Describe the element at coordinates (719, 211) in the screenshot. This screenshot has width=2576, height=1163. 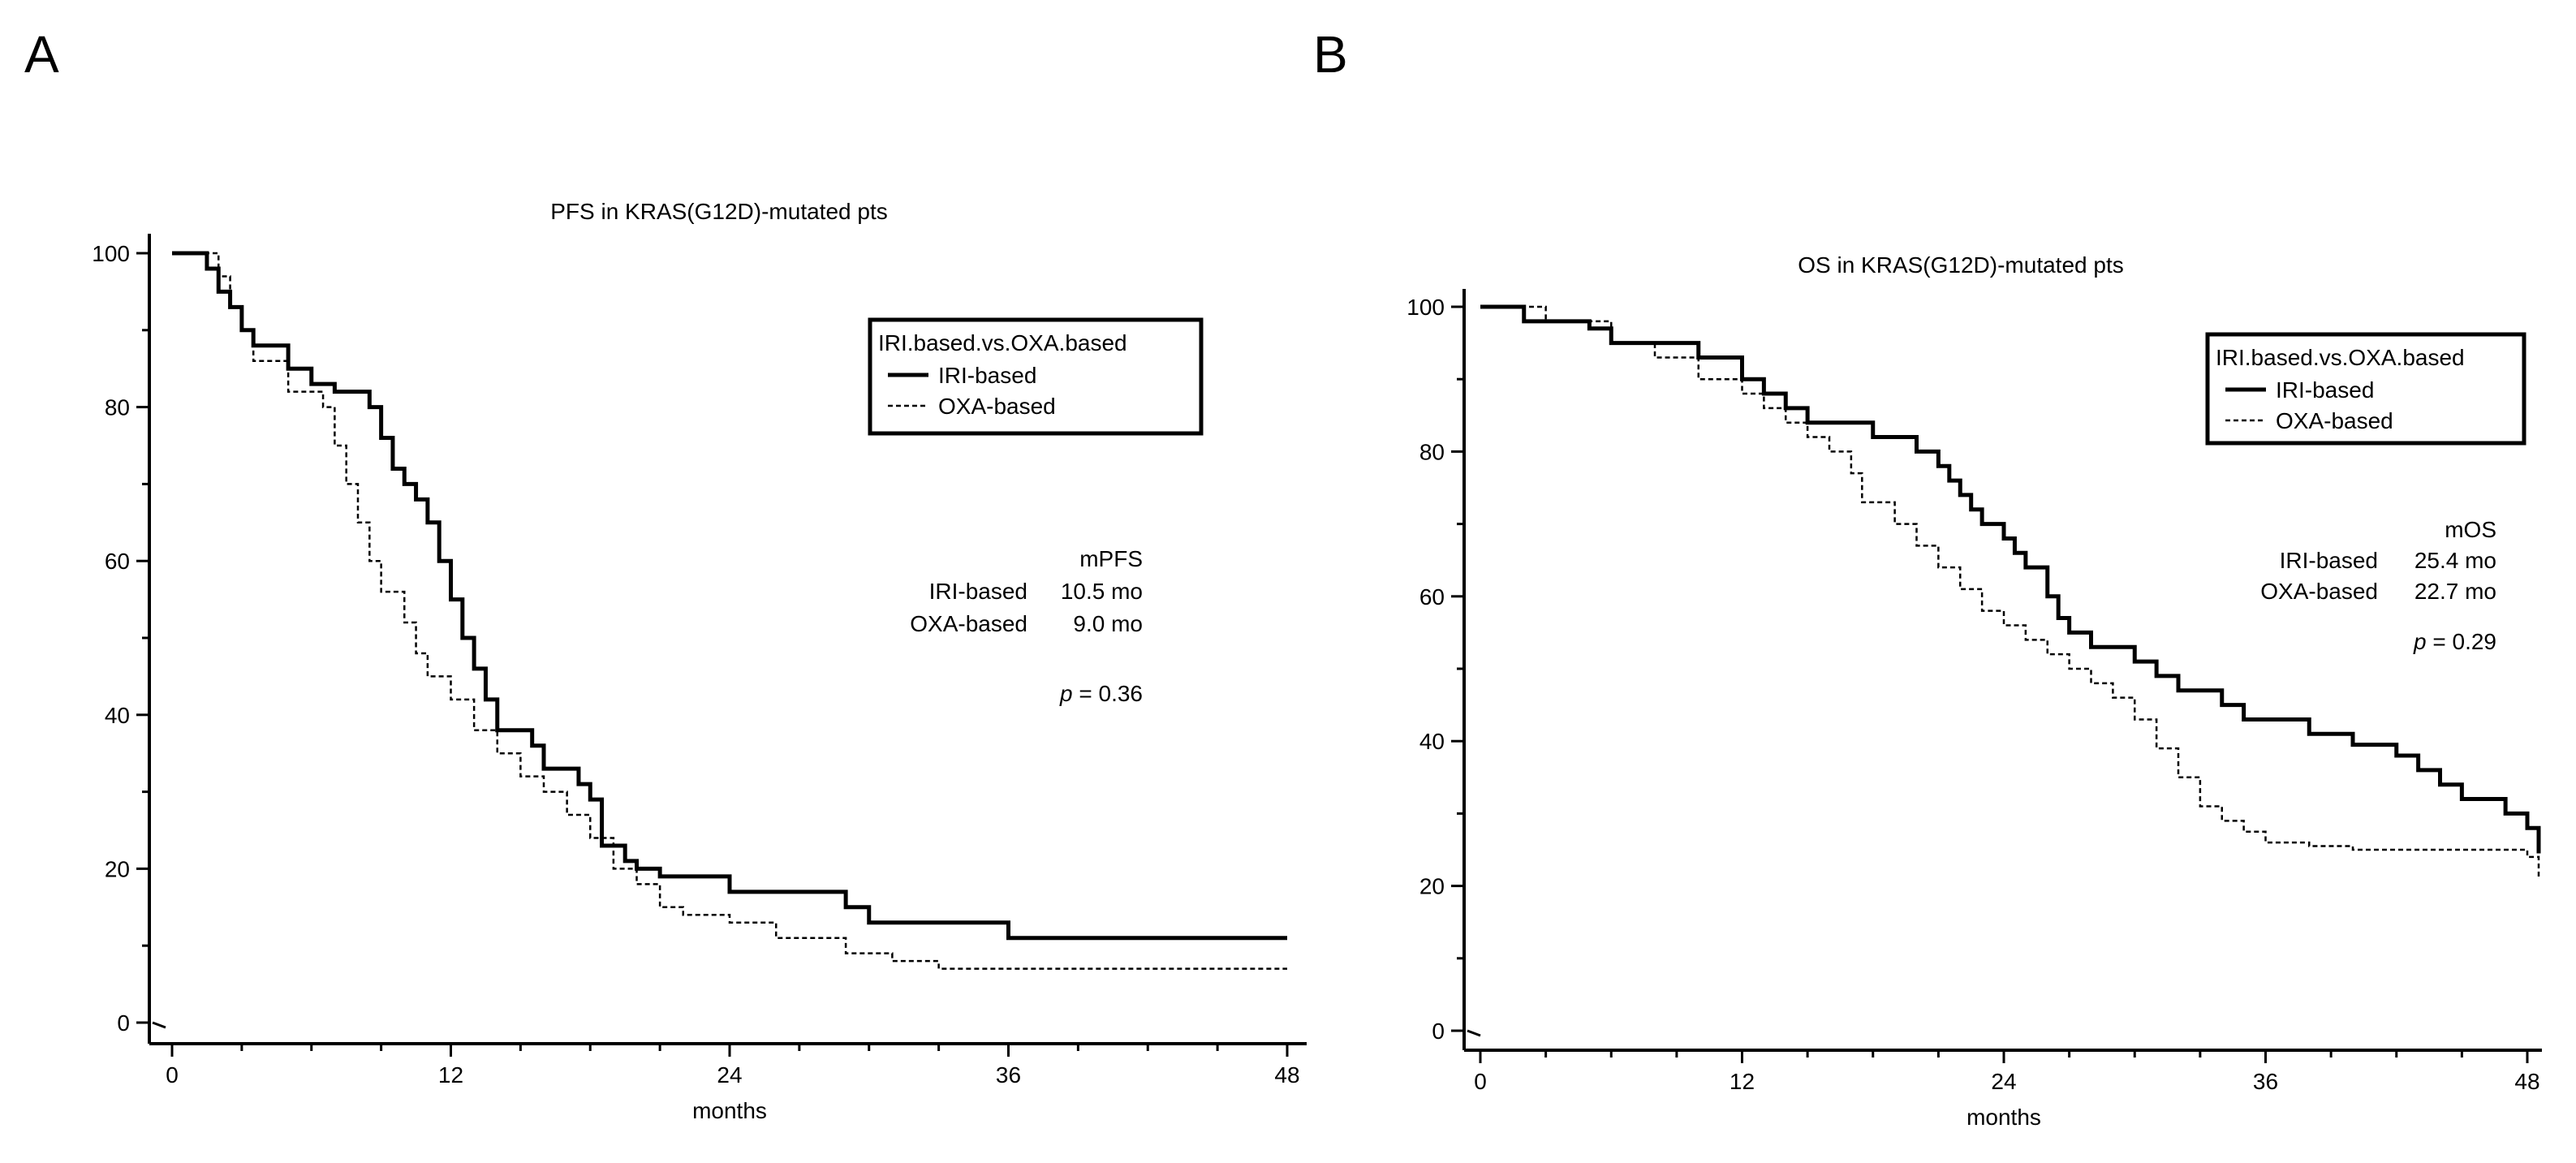
I see `chart-title: PFS in KRAS(G12D)-mutated pts` at that location.